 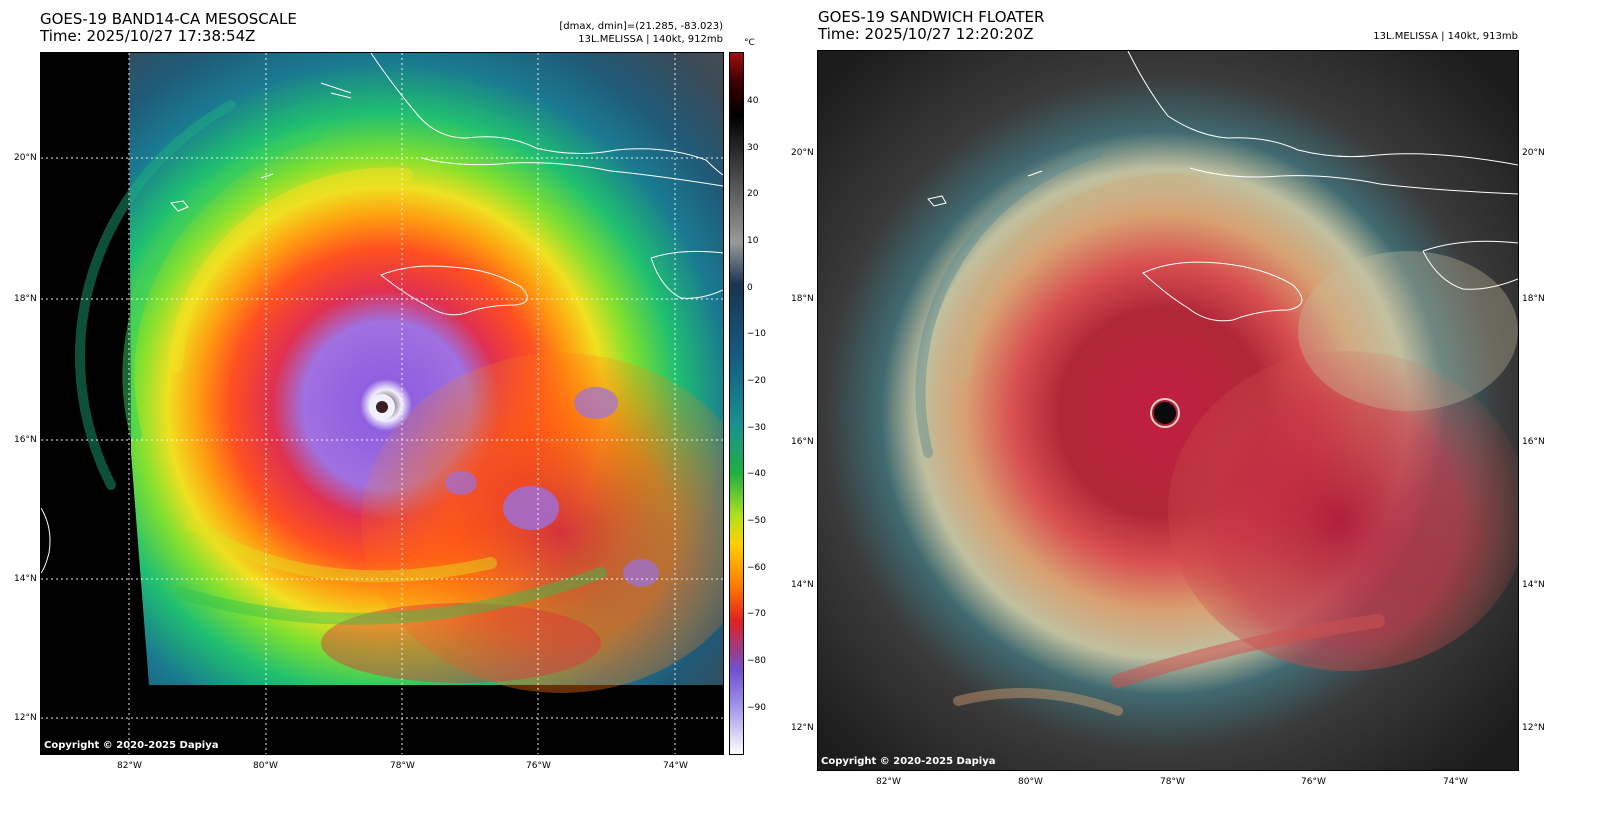 I want to click on right-lon-label-76: 76°W, so click(x=1313, y=782).